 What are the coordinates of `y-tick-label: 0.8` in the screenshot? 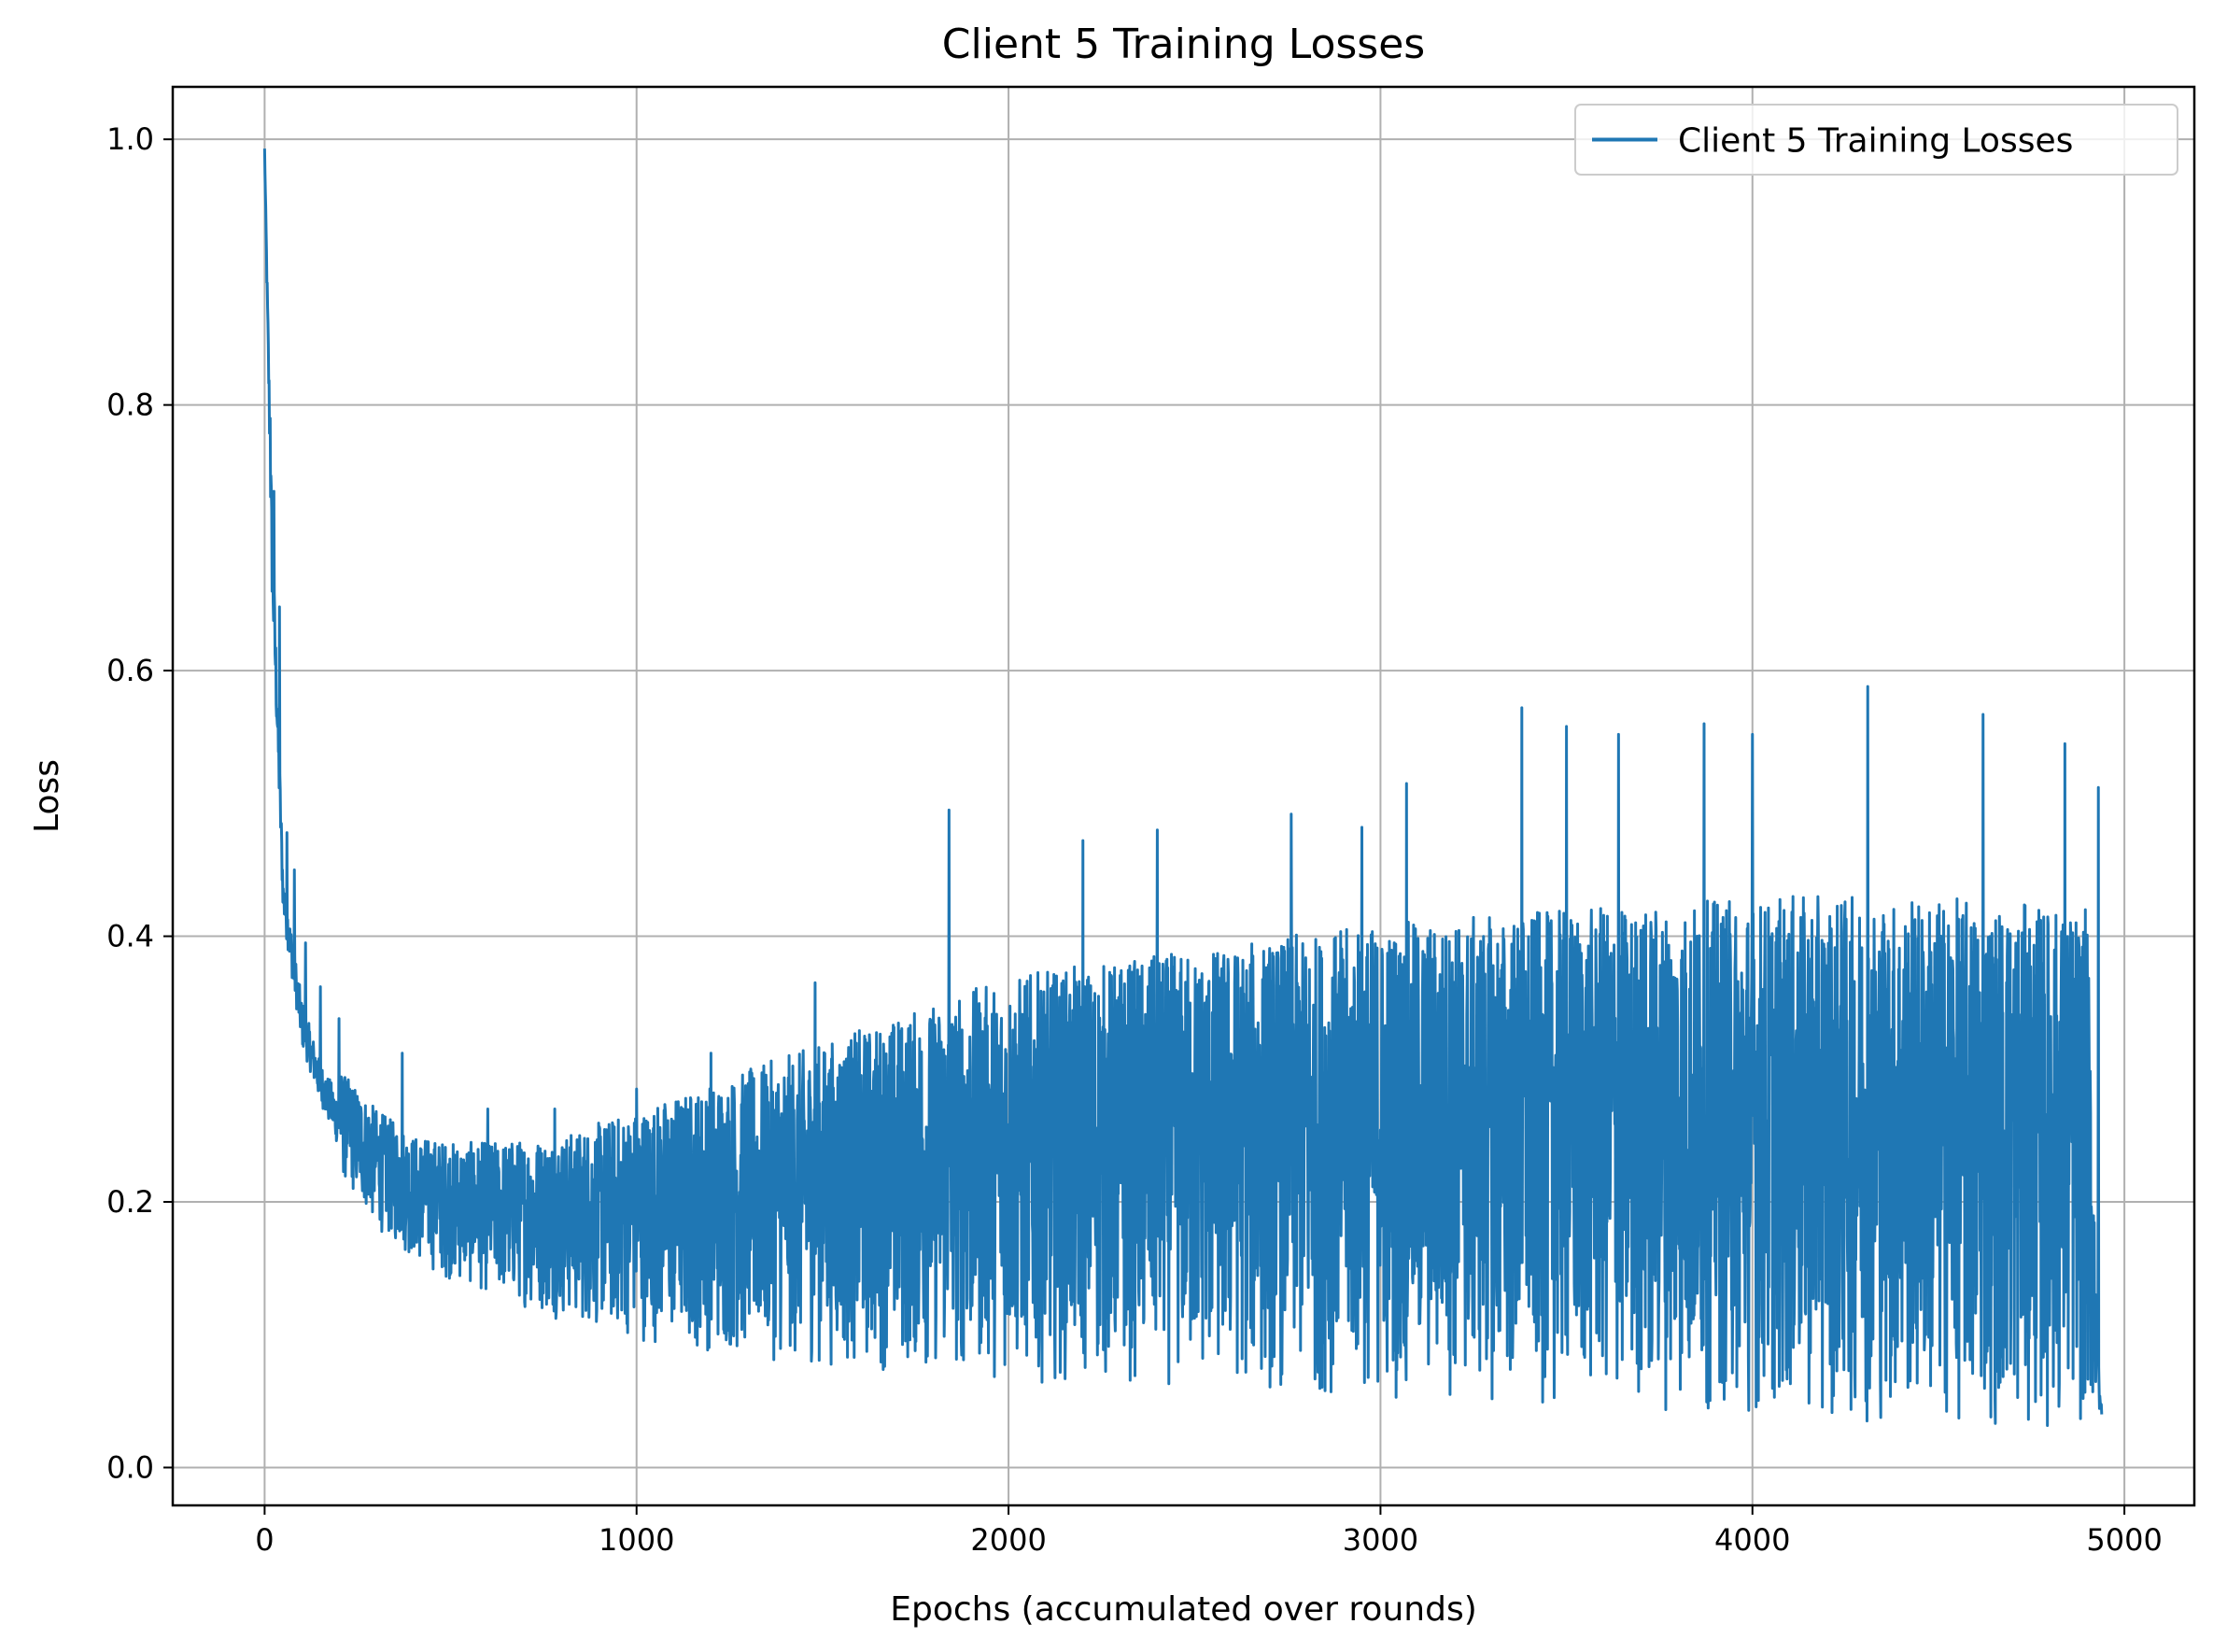 It's located at (130, 405).